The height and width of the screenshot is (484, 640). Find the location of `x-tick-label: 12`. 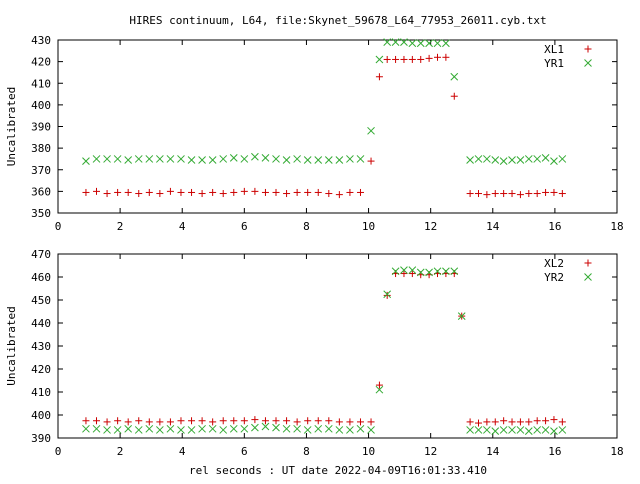

x-tick-label: 12 is located at coordinates (430, 451).